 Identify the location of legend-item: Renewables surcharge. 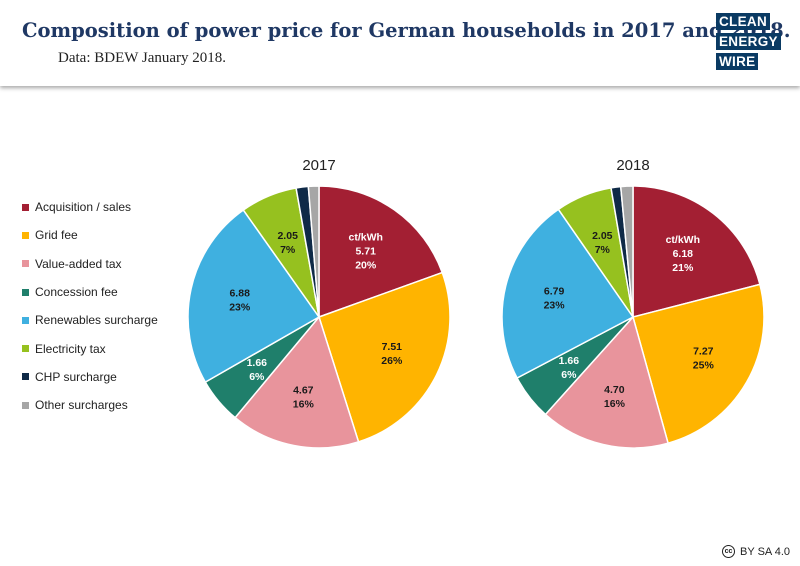
(109, 320).